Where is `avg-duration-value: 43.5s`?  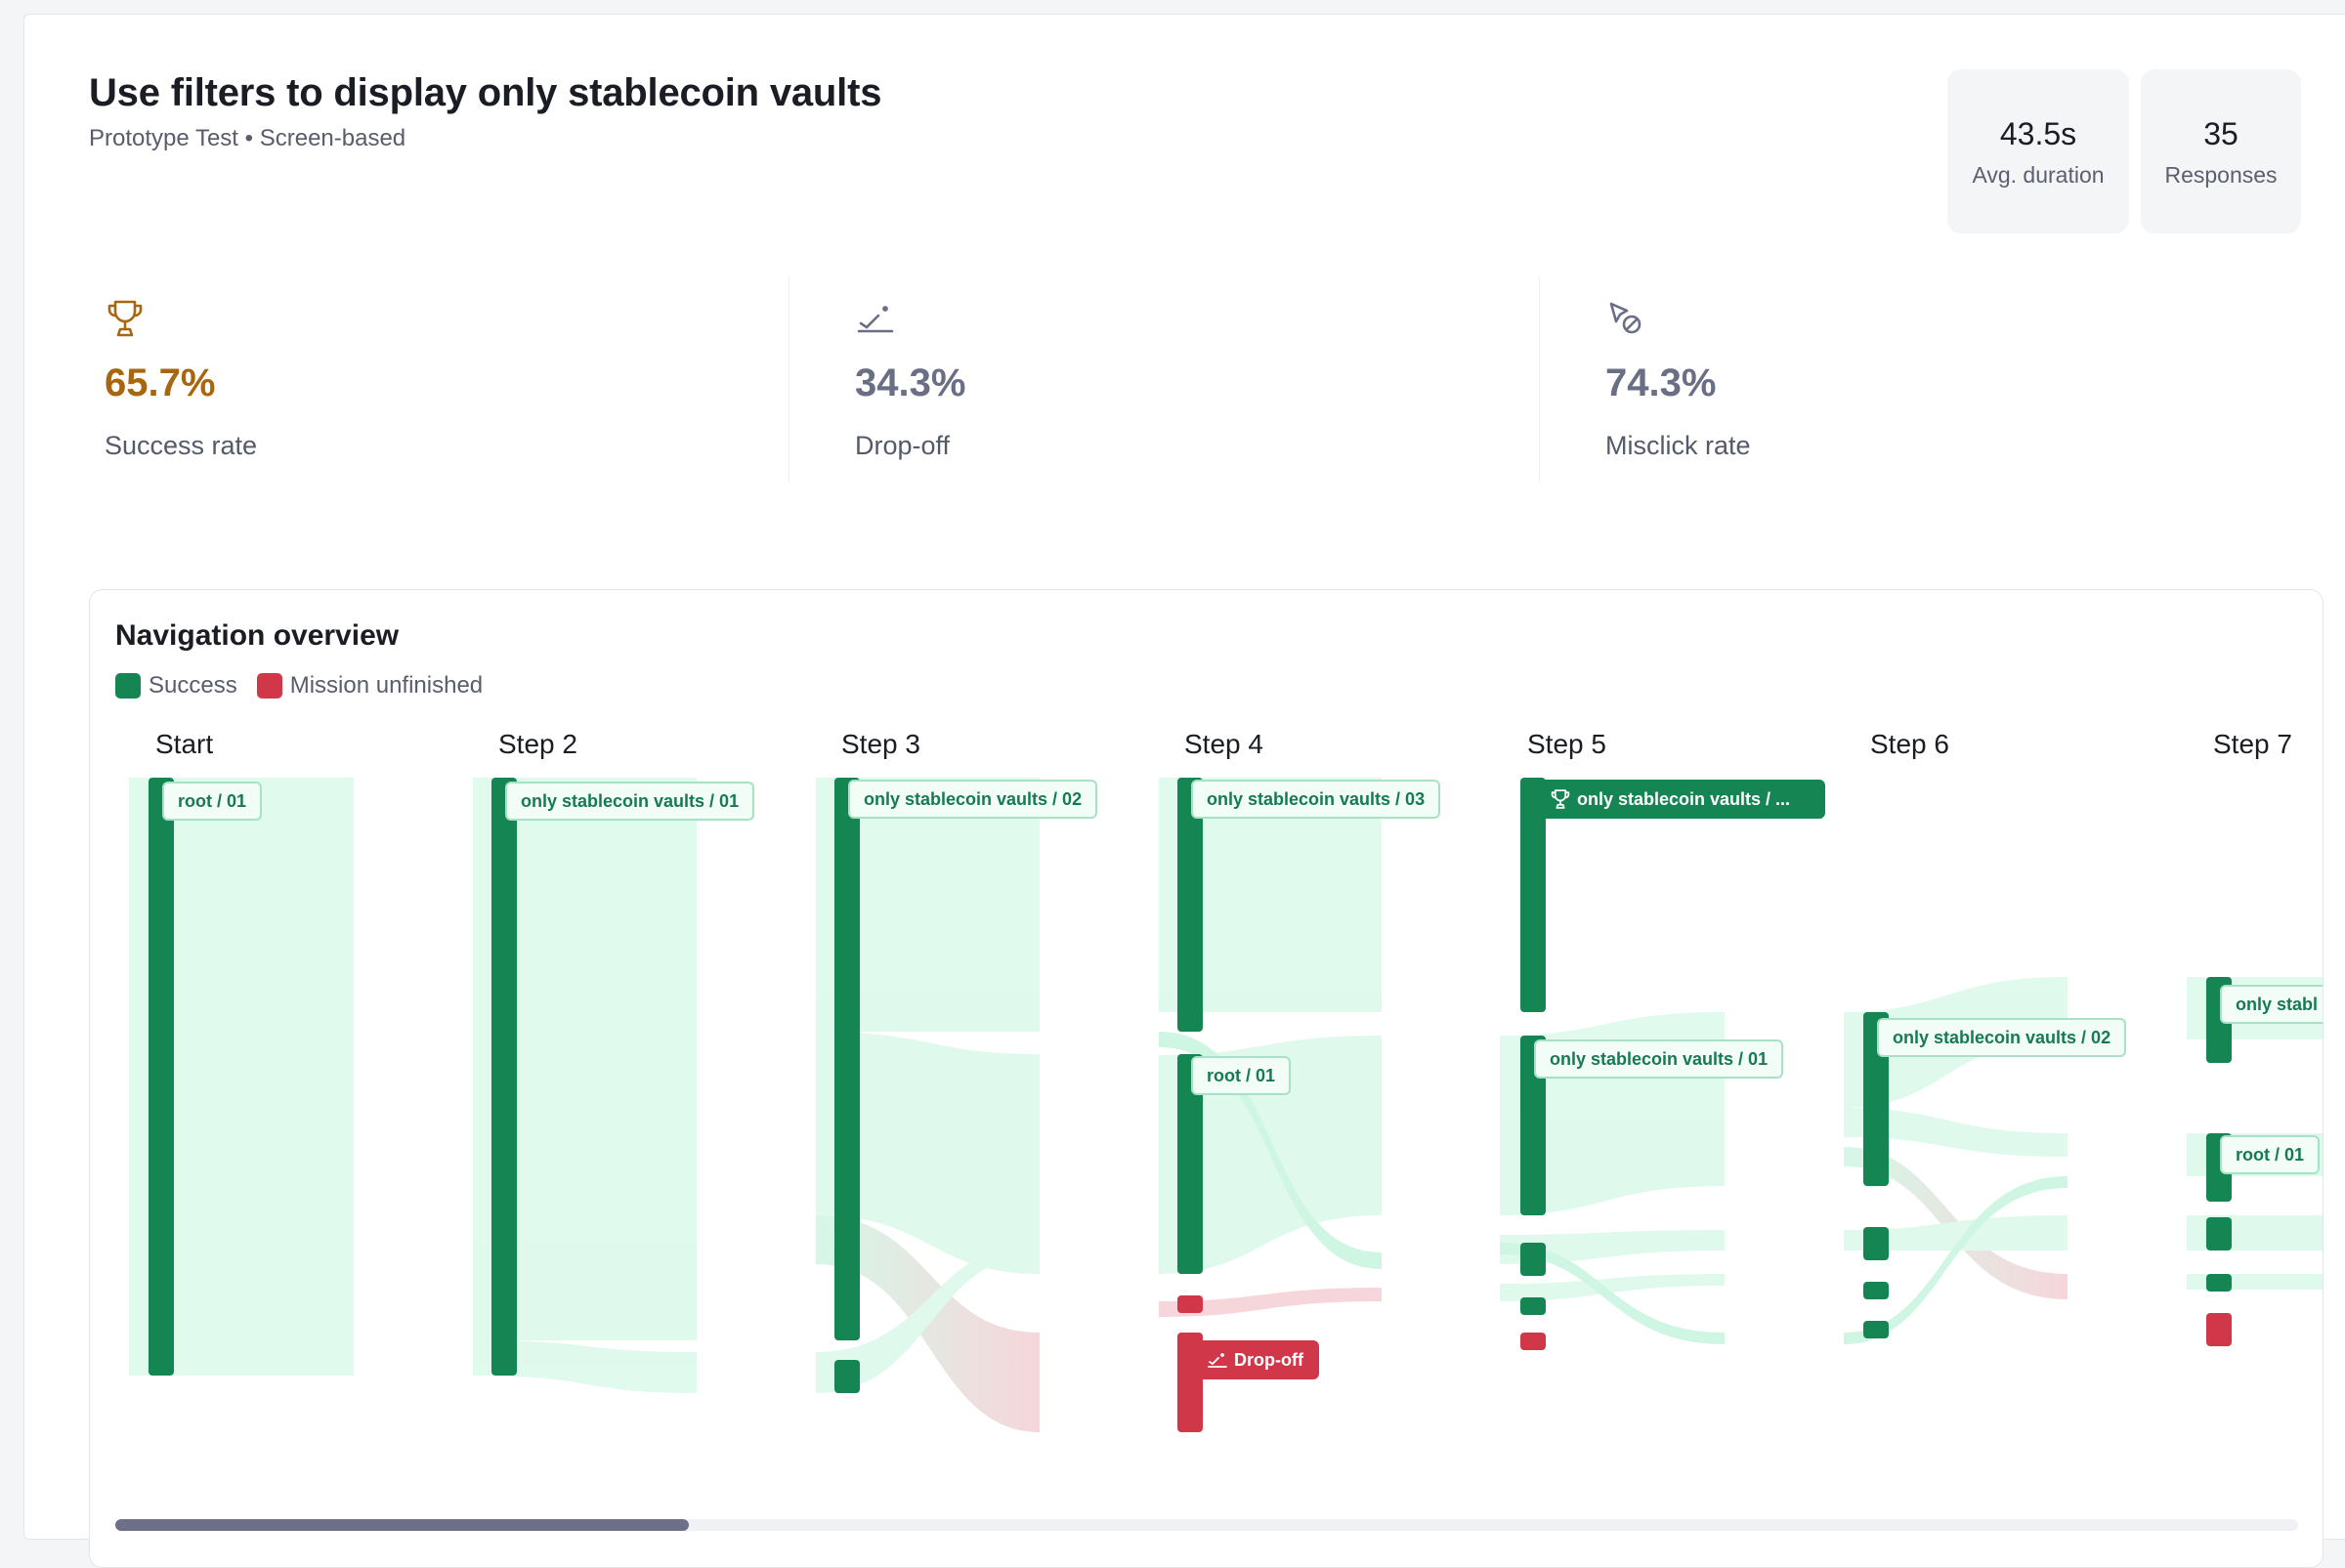
avg-duration-value: 43.5s is located at coordinates (2038, 133).